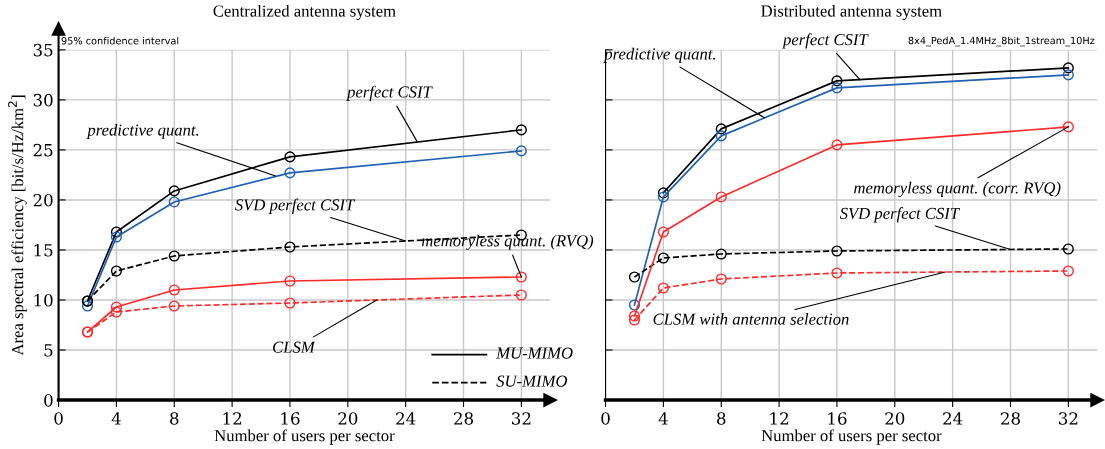  I want to click on y-tick-label: 35, so click(43, 50).